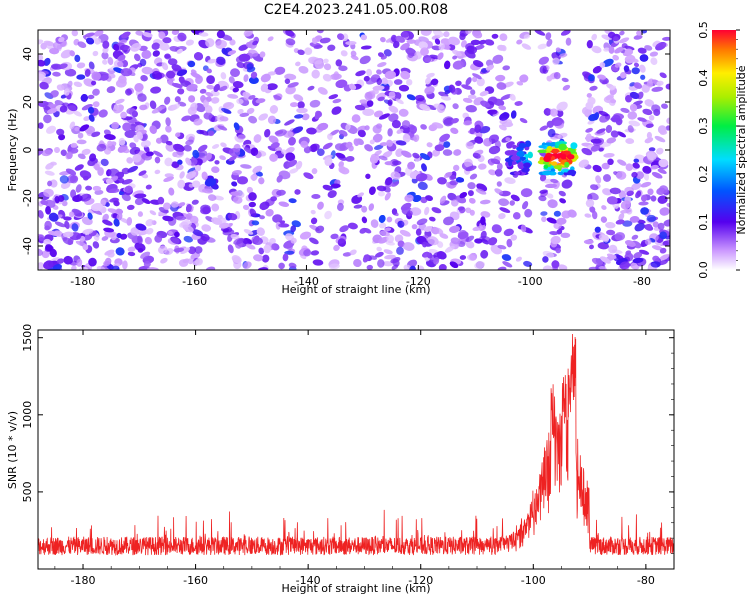 This screenshot has width=750, height=600. I want to click on heatmap-y-label: Frequency (Hz), so click(12, 150).